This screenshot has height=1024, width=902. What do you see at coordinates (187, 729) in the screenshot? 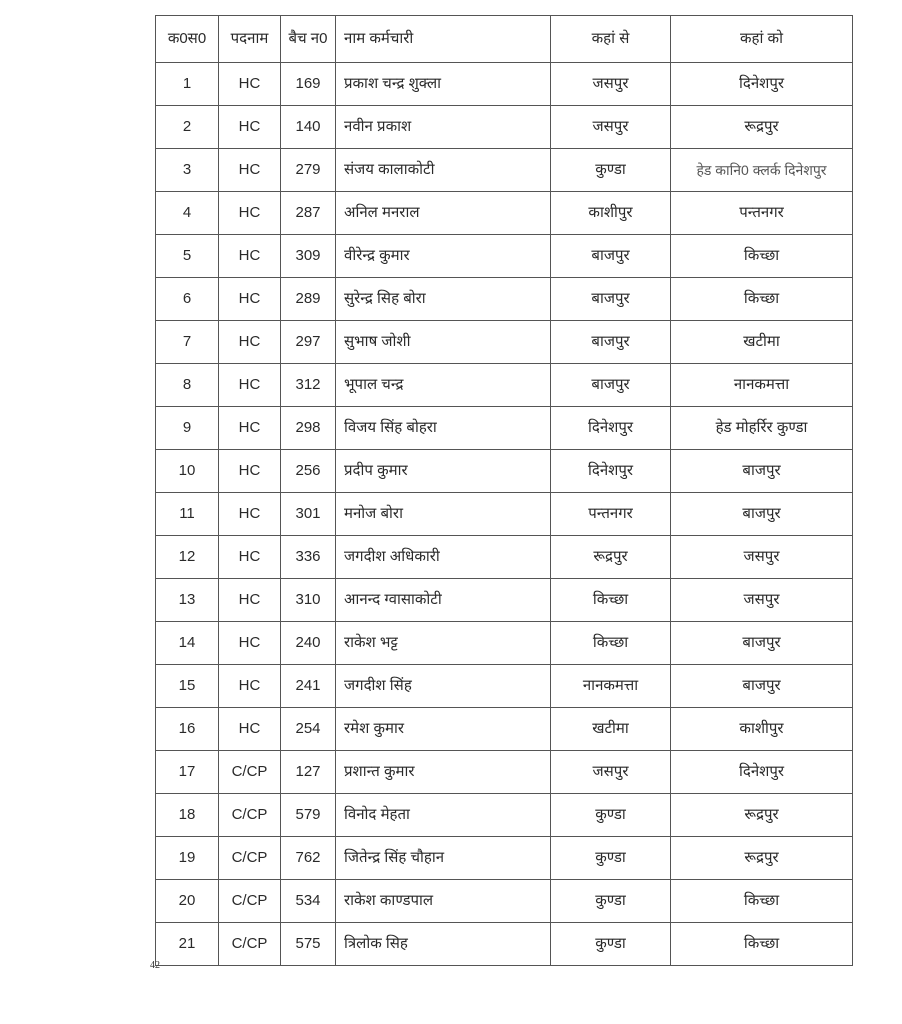
I see `cell-serial-no: 16` at bounding box center [187, 729].